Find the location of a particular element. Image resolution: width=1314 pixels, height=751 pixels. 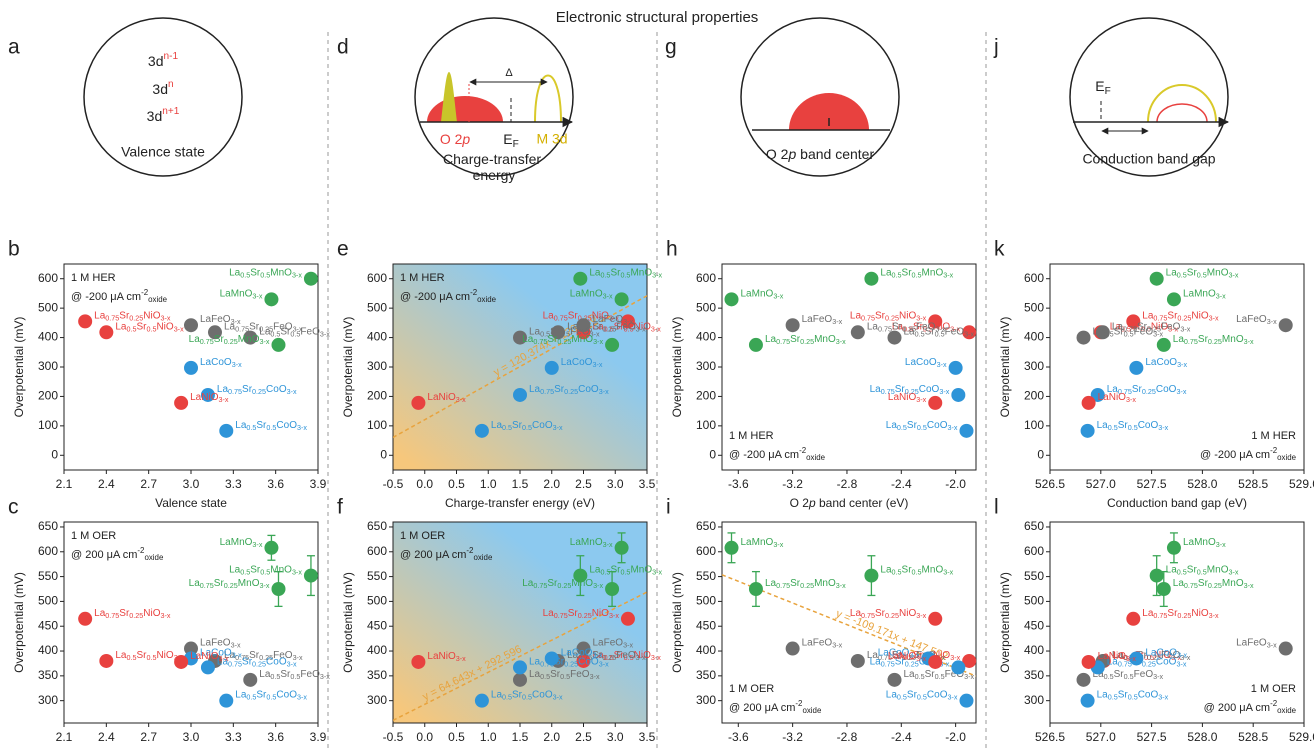

y-tick-label: 600 is located at coordinates (1034, 551).